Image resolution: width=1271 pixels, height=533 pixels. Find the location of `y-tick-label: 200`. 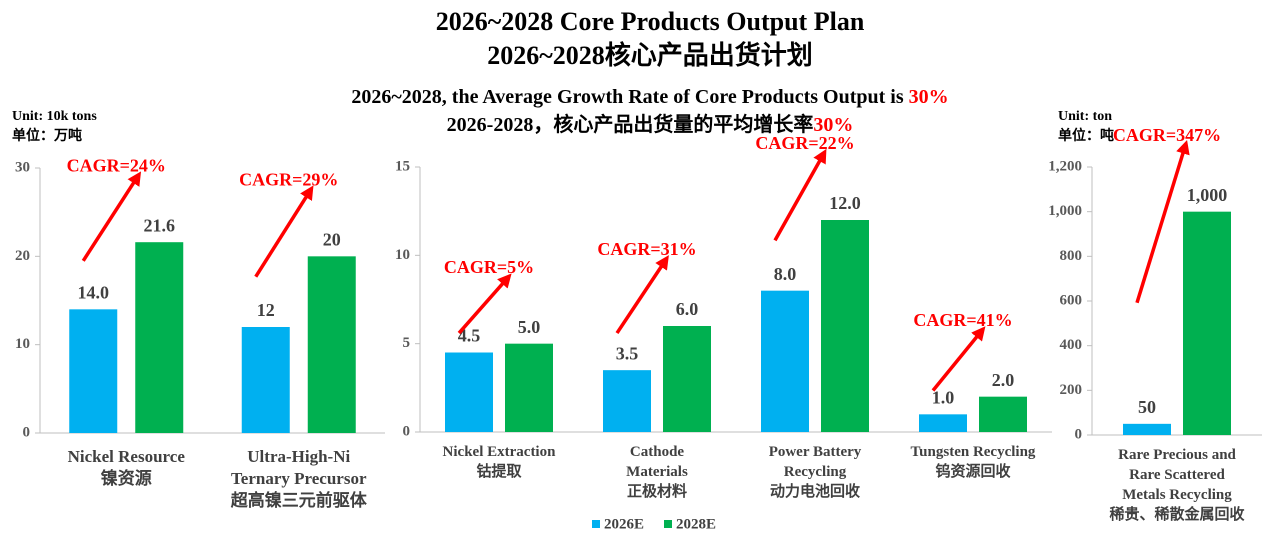

y-tick-label: 200 is located at coordinates (1071, 390).